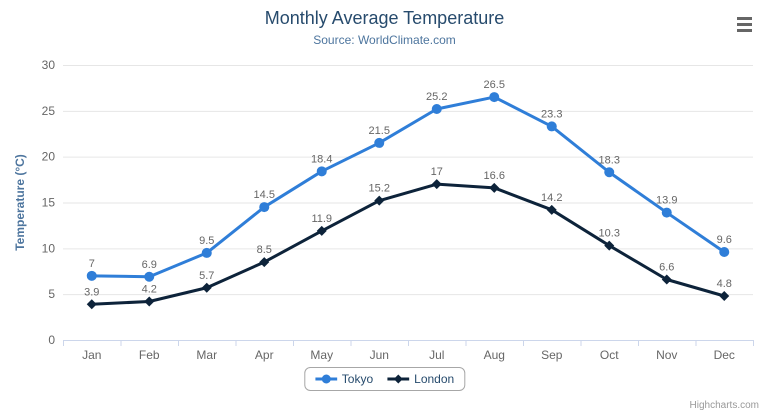 Image resolution: width=769 pixels, height=416 pixels. Describe the element at coordinates (325, 379) in the screenshot. I see `legend-marker-circle-icon` at that location.